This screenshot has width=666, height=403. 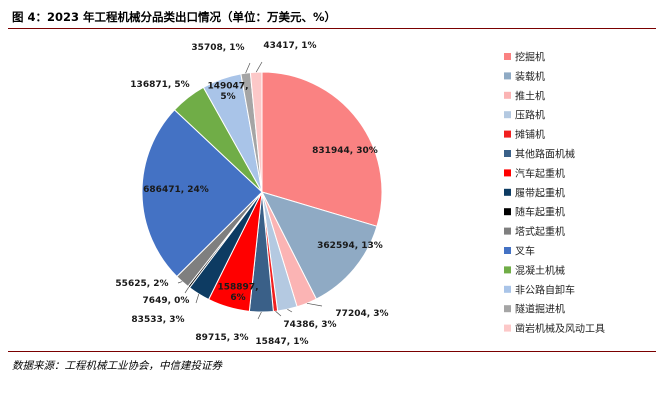 I want to click on legend-label-2: 推土机, so click(x=530, y=95).